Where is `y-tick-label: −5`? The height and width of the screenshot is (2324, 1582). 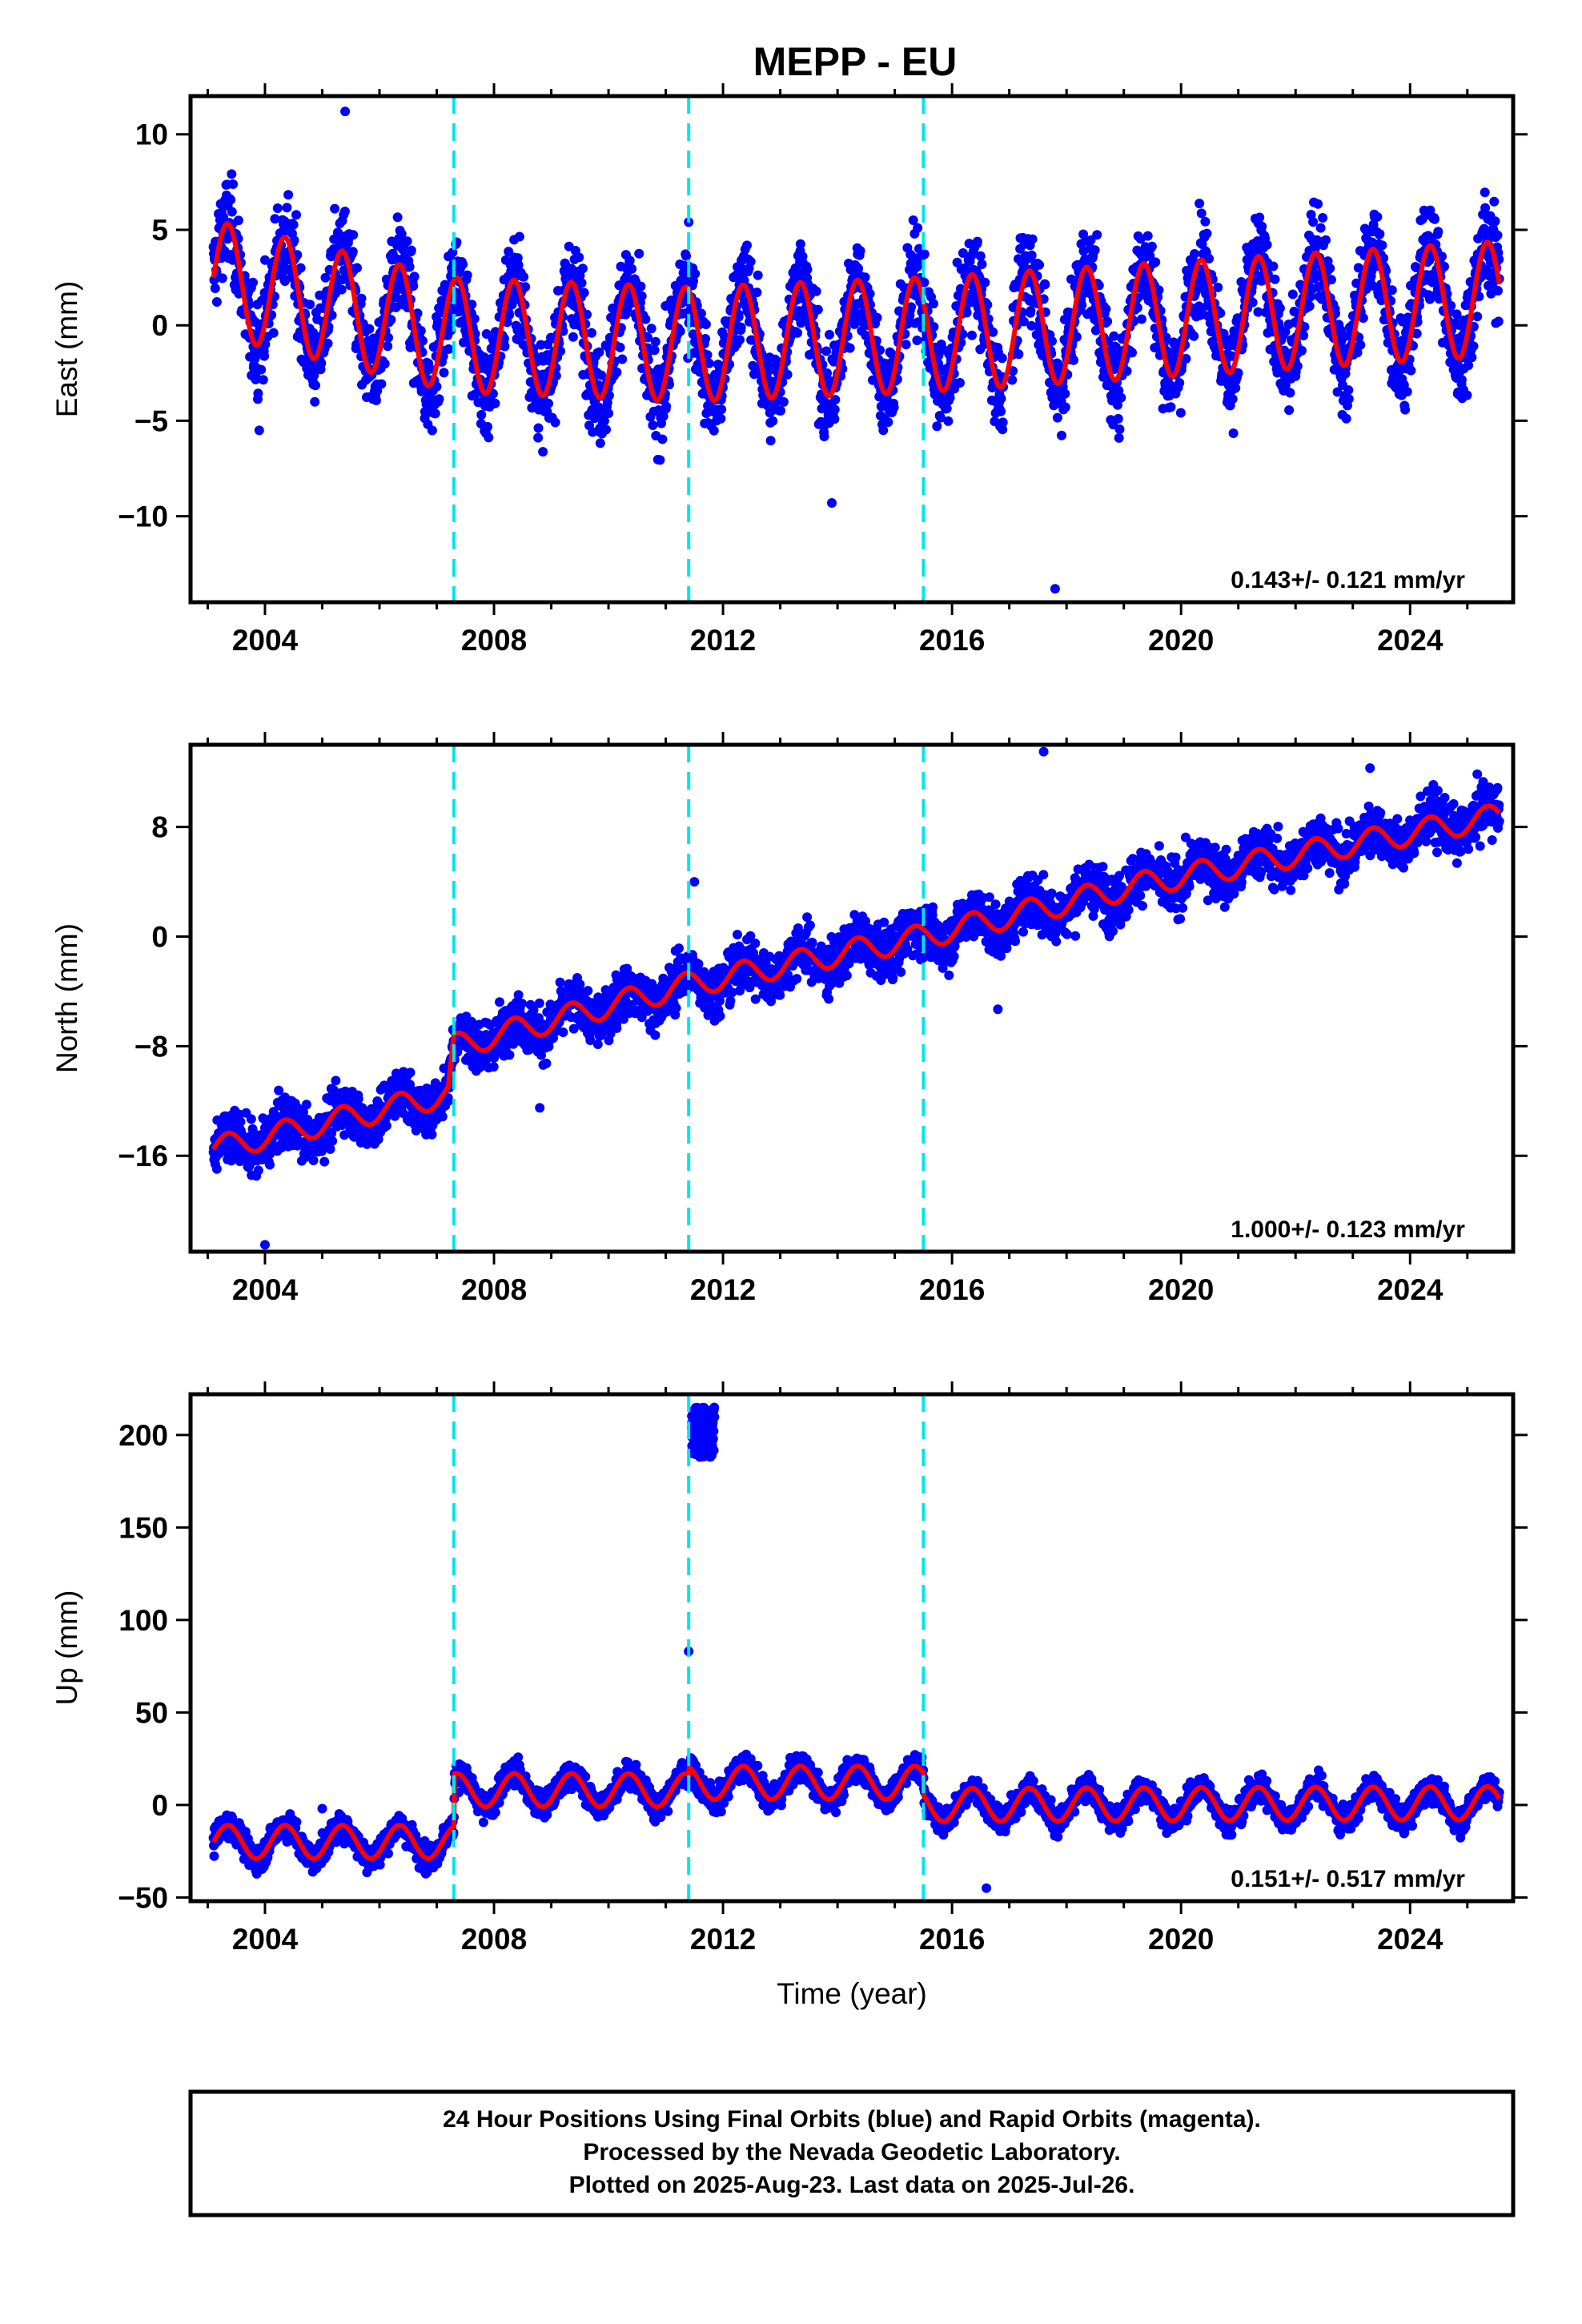
y-tick-label: −5 is located at coordinates (151, 420).